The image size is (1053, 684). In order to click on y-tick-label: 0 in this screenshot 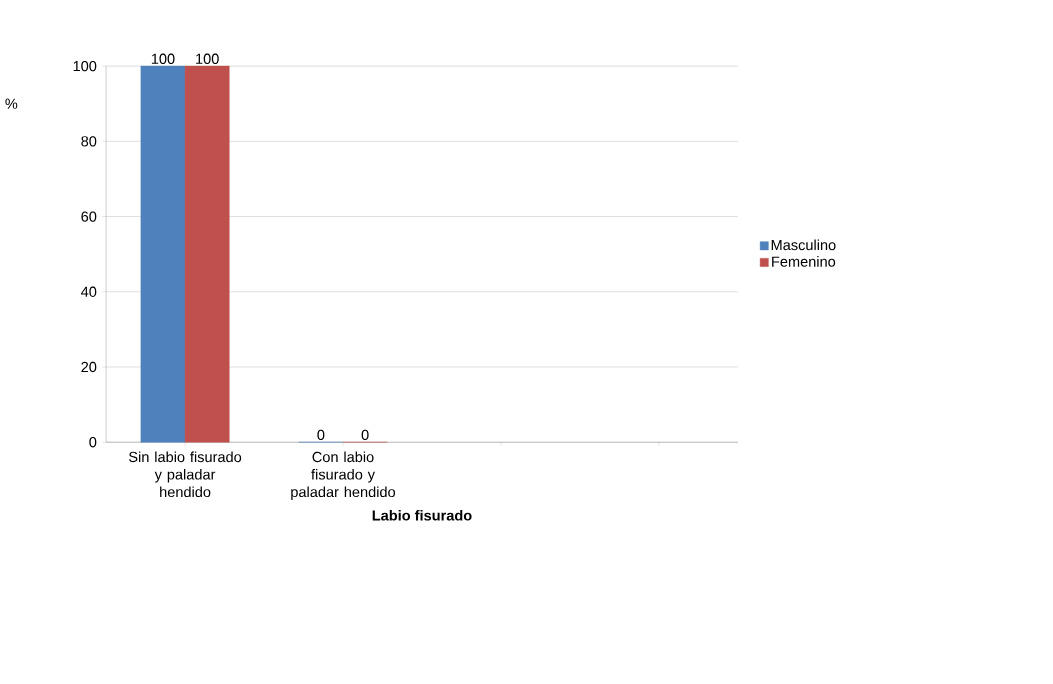, I will do `click(93, 442)`.